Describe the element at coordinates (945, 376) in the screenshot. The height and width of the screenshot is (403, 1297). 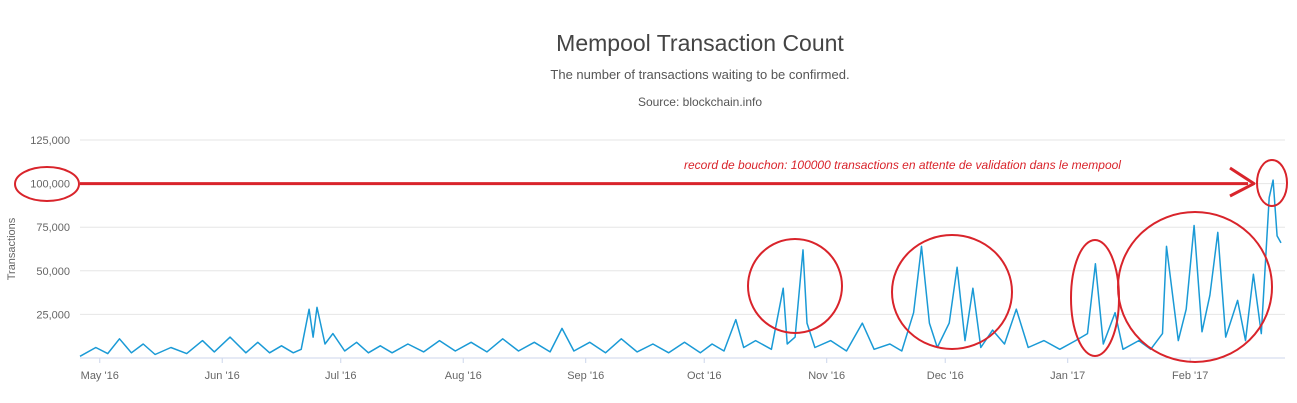
I see `x-tick-label: Dec '16` at that location.